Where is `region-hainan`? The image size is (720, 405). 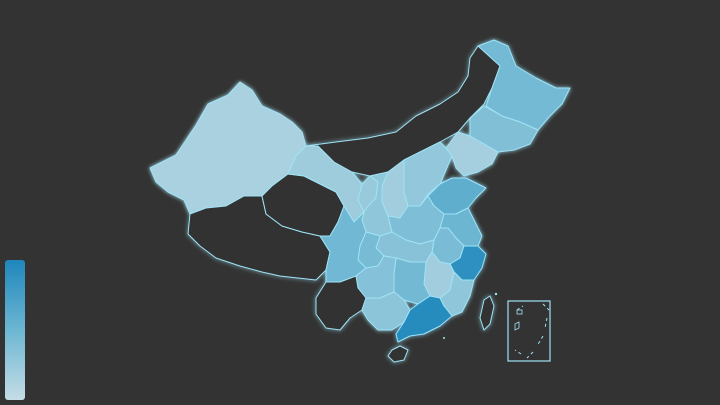
region-hainan is located at coordinates (398, 354).